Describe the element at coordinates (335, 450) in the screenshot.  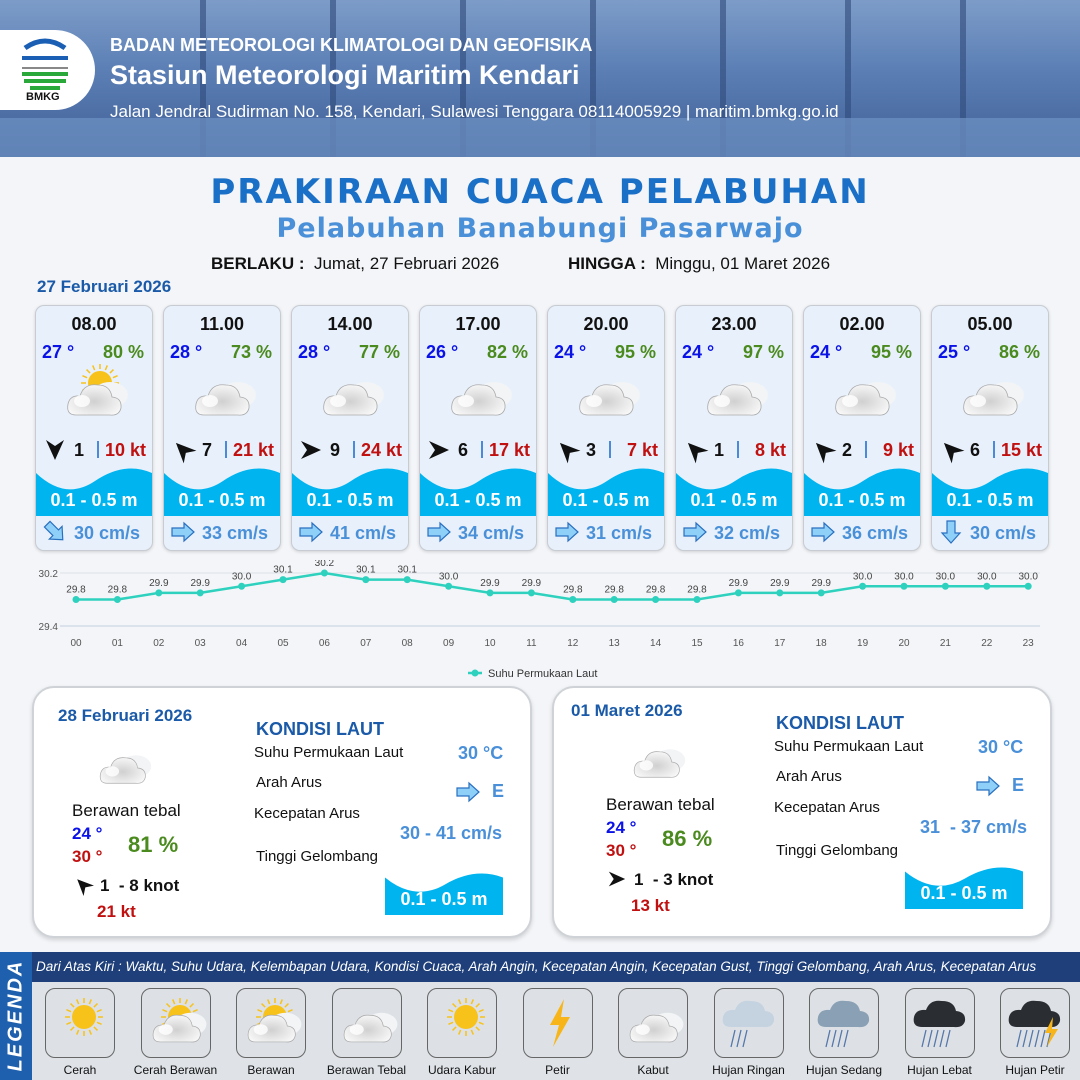
I see `wind-speed: 9` at that location.